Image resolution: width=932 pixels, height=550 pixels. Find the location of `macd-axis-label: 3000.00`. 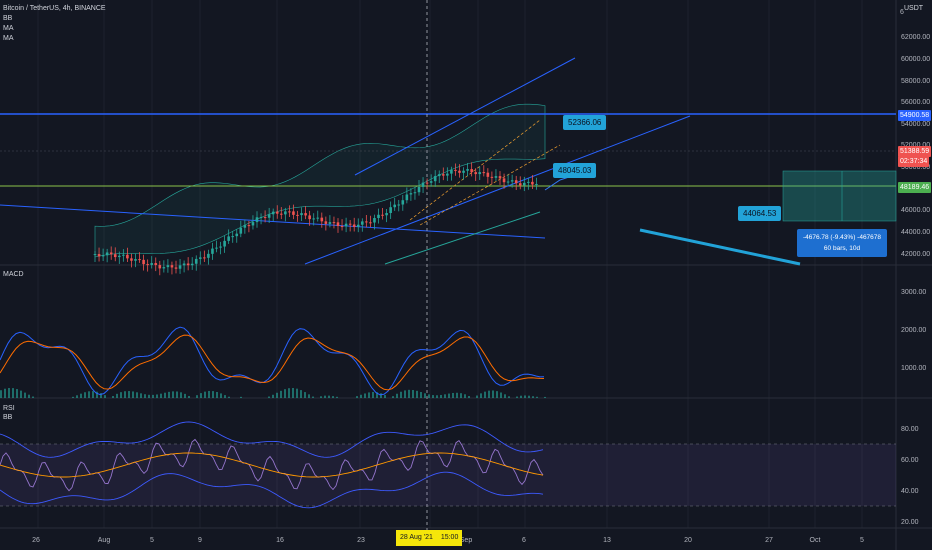

macd-axis-label: 3000.00 is located at coordinates (913, 292).